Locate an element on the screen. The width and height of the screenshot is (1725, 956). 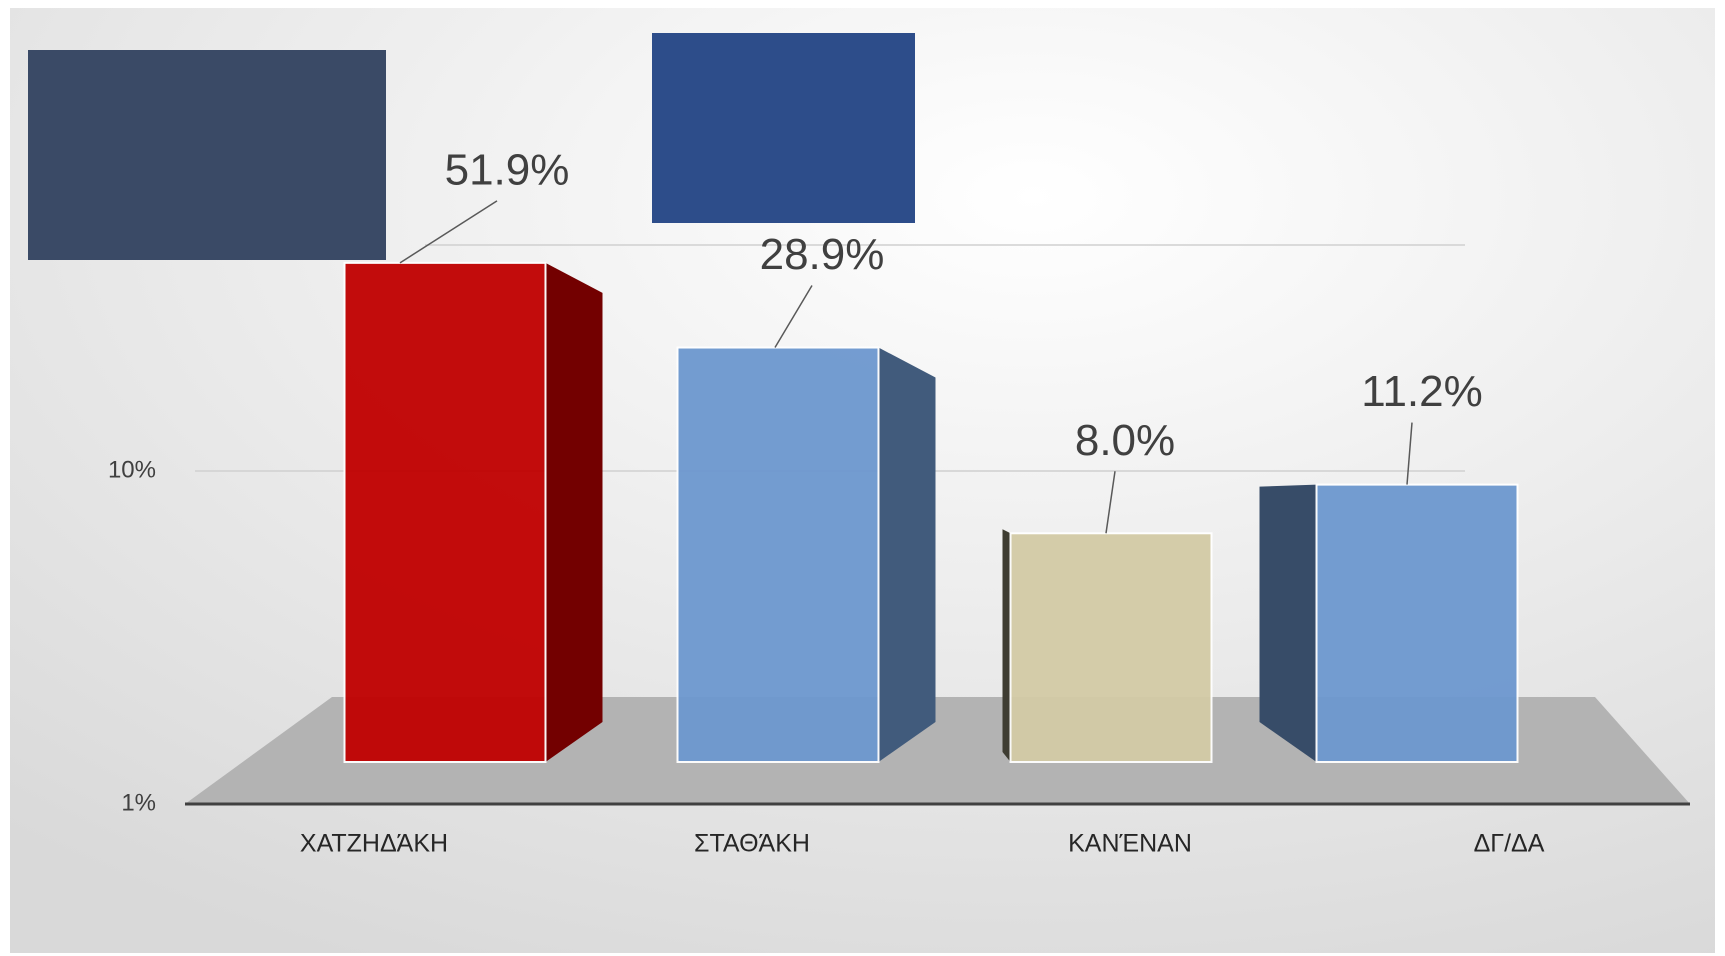
y-tick-label: 1% is located at coordinates (138, 802).